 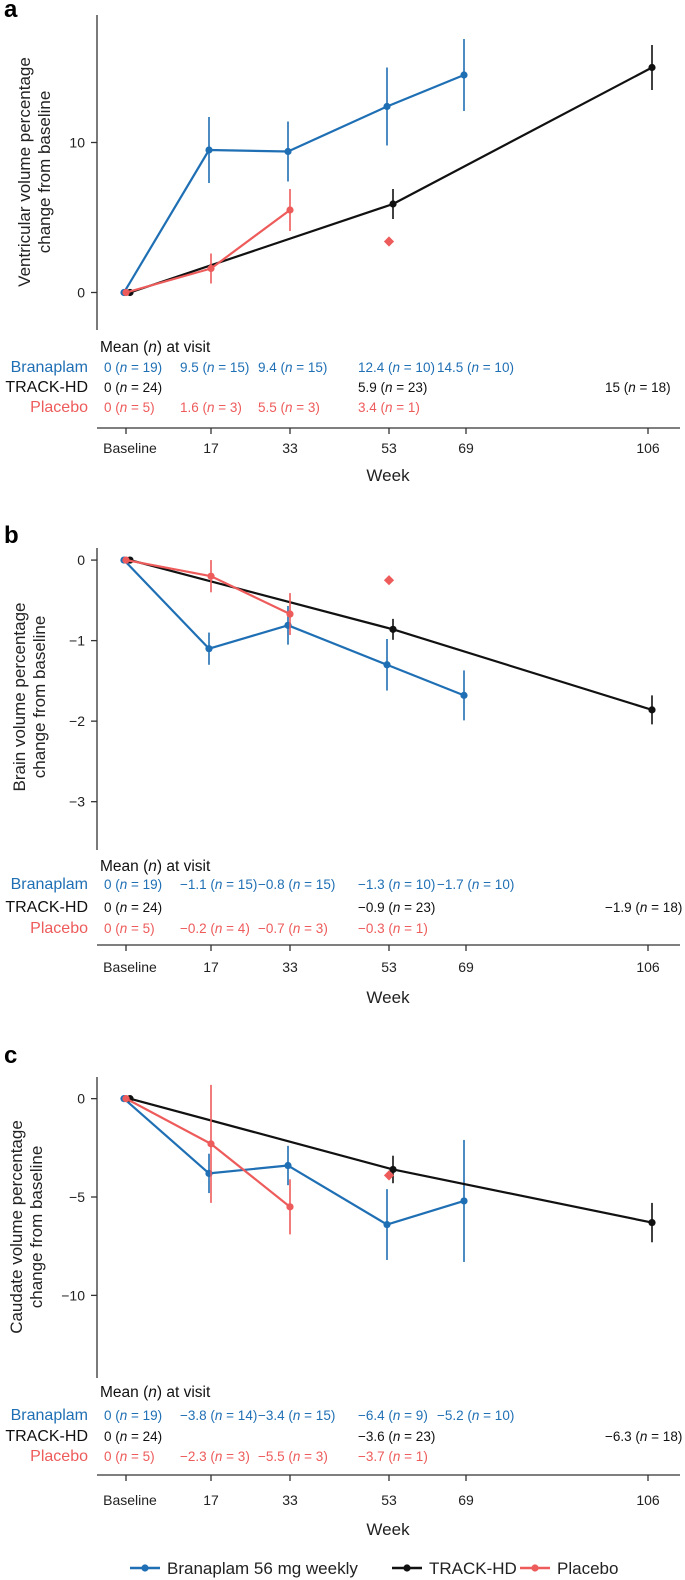 I want to click on panel-label: c, so click(x=10, y=1055).